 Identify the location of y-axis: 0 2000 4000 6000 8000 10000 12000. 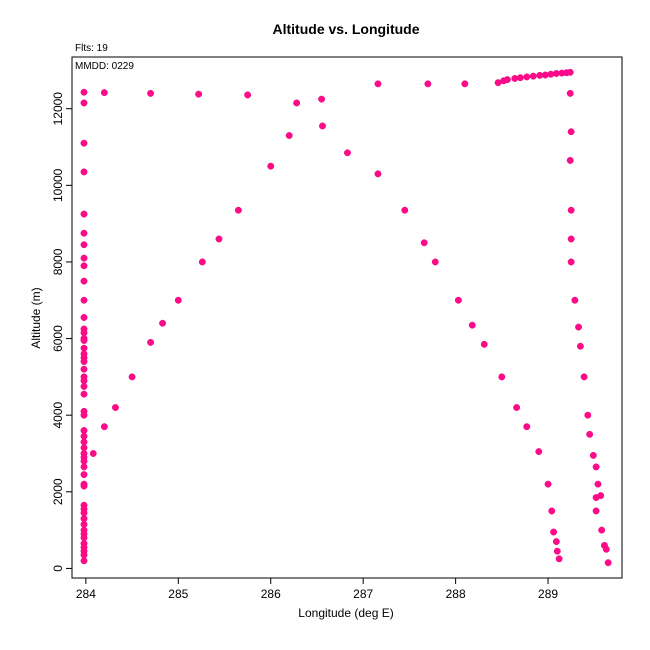
(61, 332).